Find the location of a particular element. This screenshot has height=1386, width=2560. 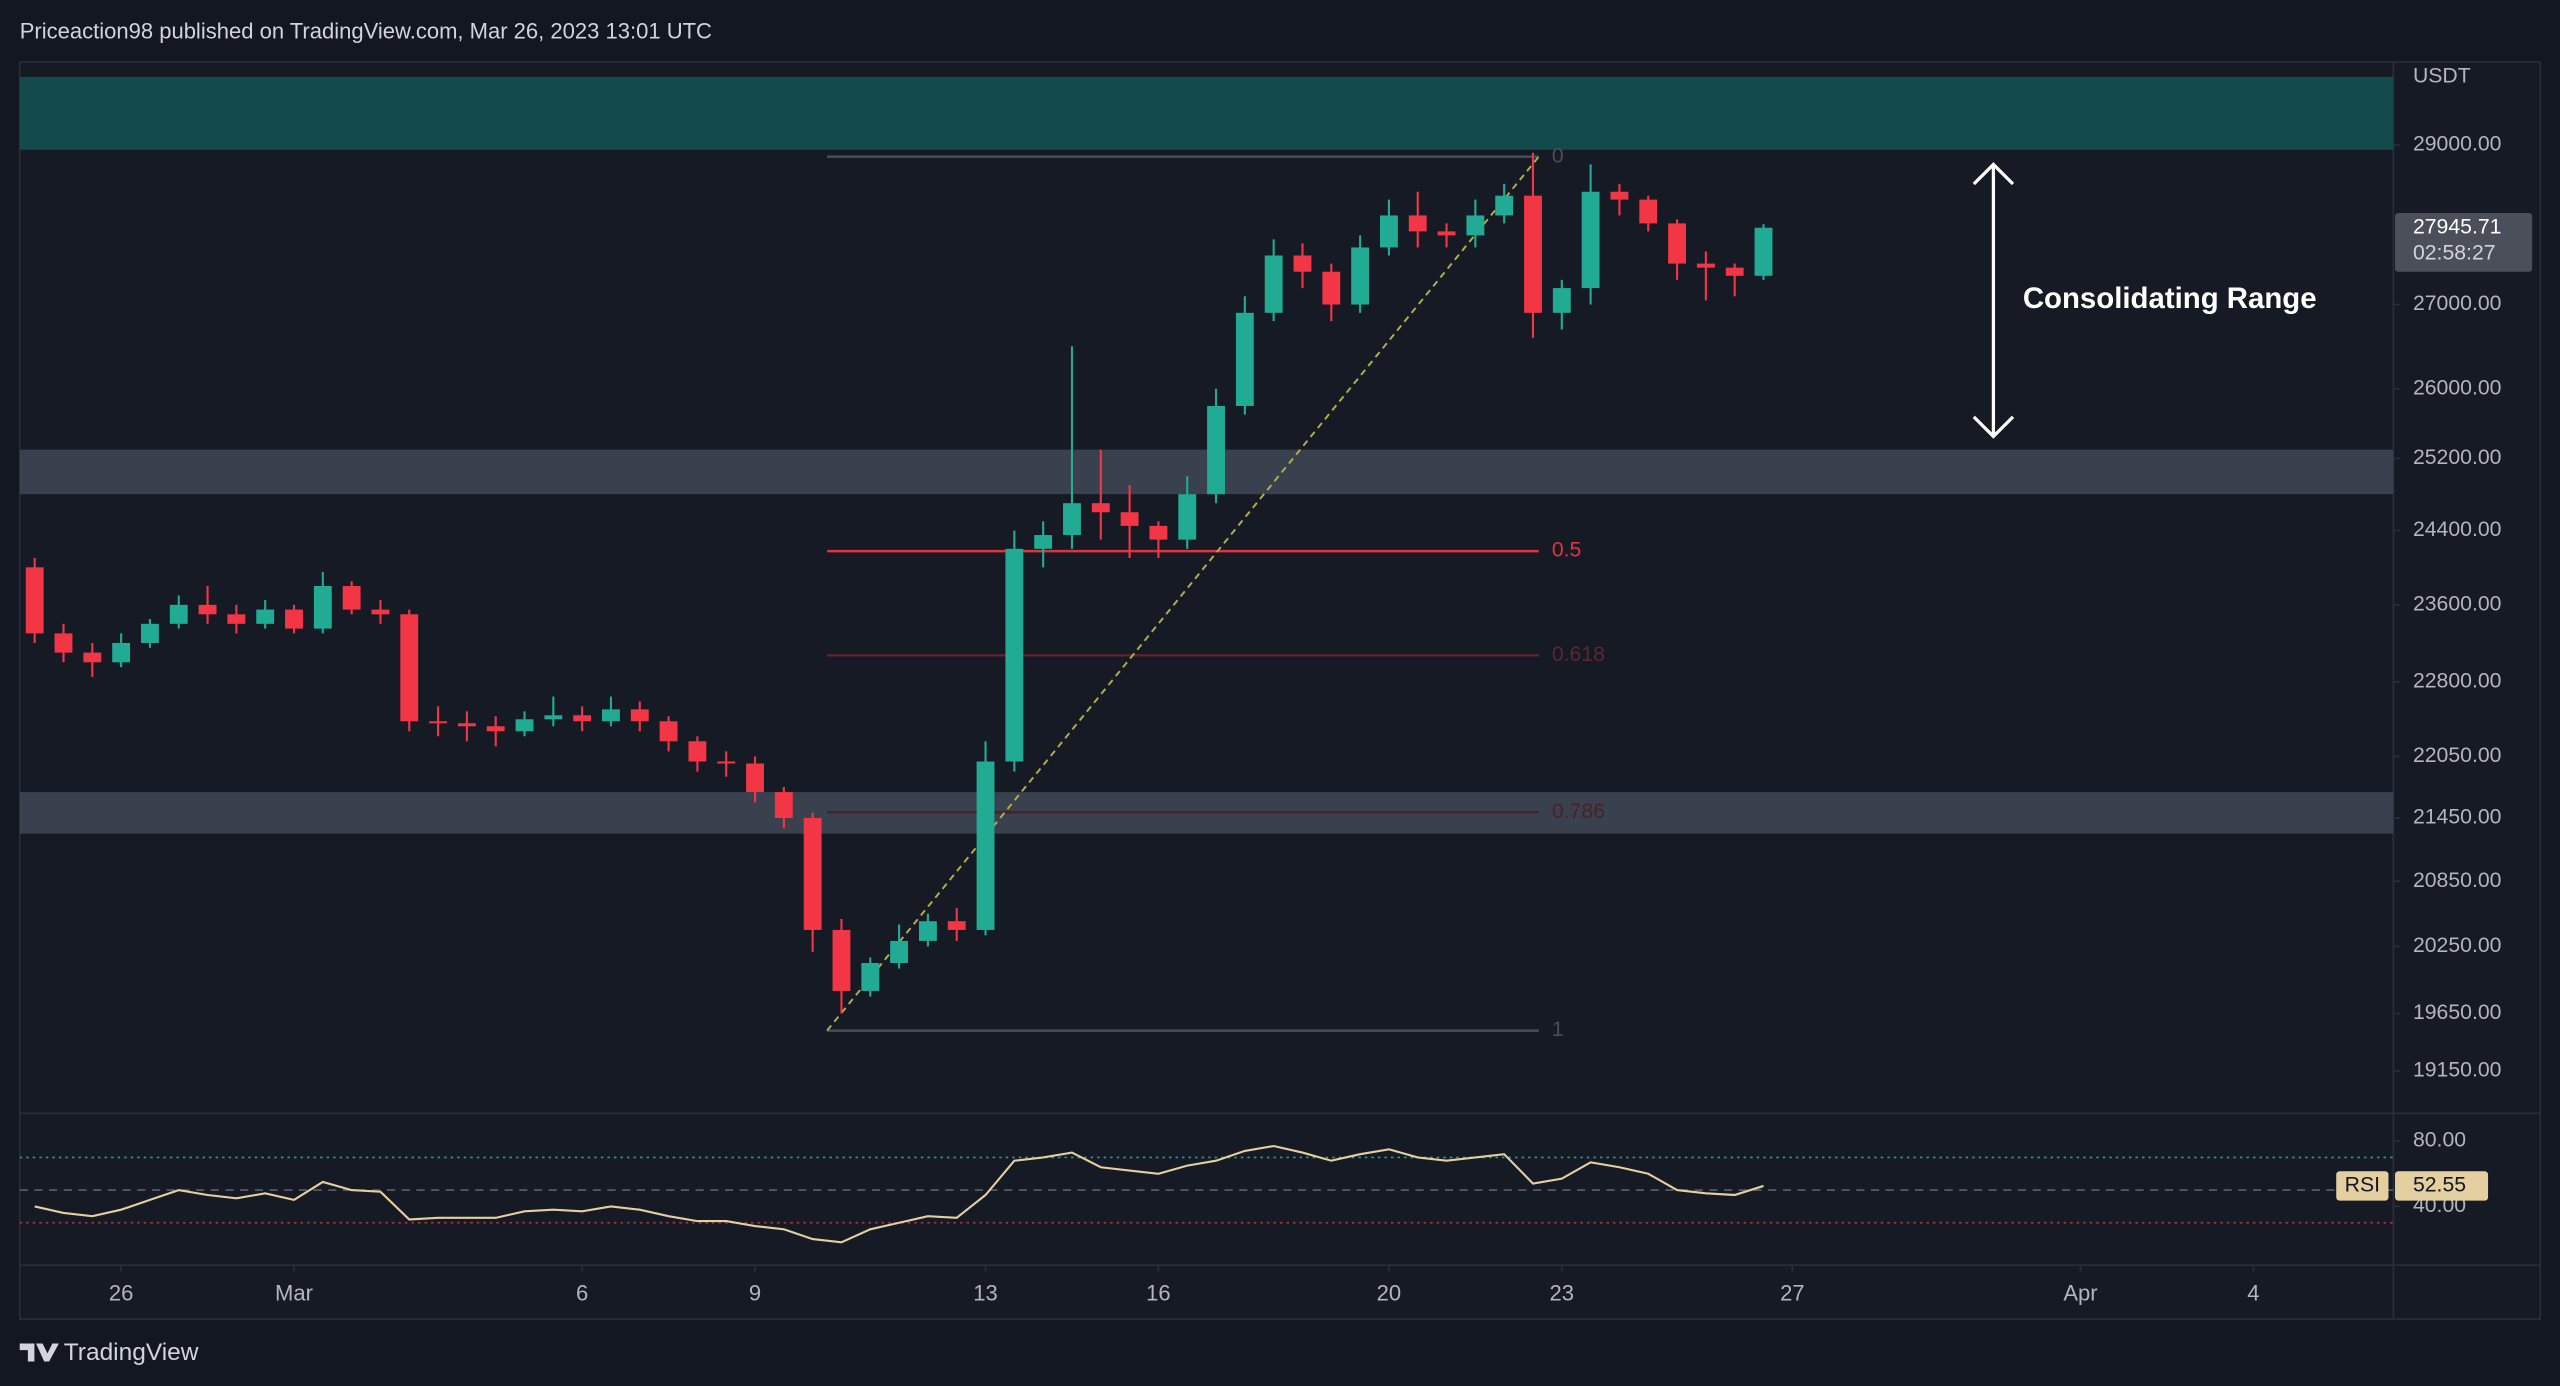

y-tick-label: 26000.00 is located at coordinates (2457, 387).